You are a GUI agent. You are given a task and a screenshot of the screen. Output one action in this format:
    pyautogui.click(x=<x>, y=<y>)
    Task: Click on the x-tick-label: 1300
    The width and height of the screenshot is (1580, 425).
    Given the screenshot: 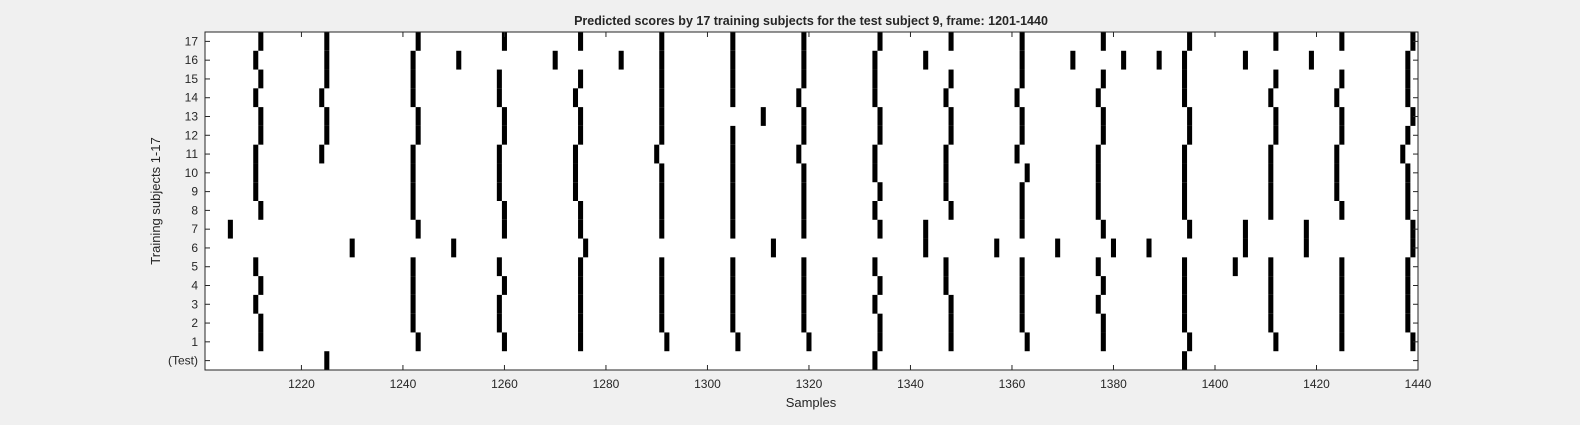 What is the action you would take?
    pyautogui.click(x=707, y=384)
    